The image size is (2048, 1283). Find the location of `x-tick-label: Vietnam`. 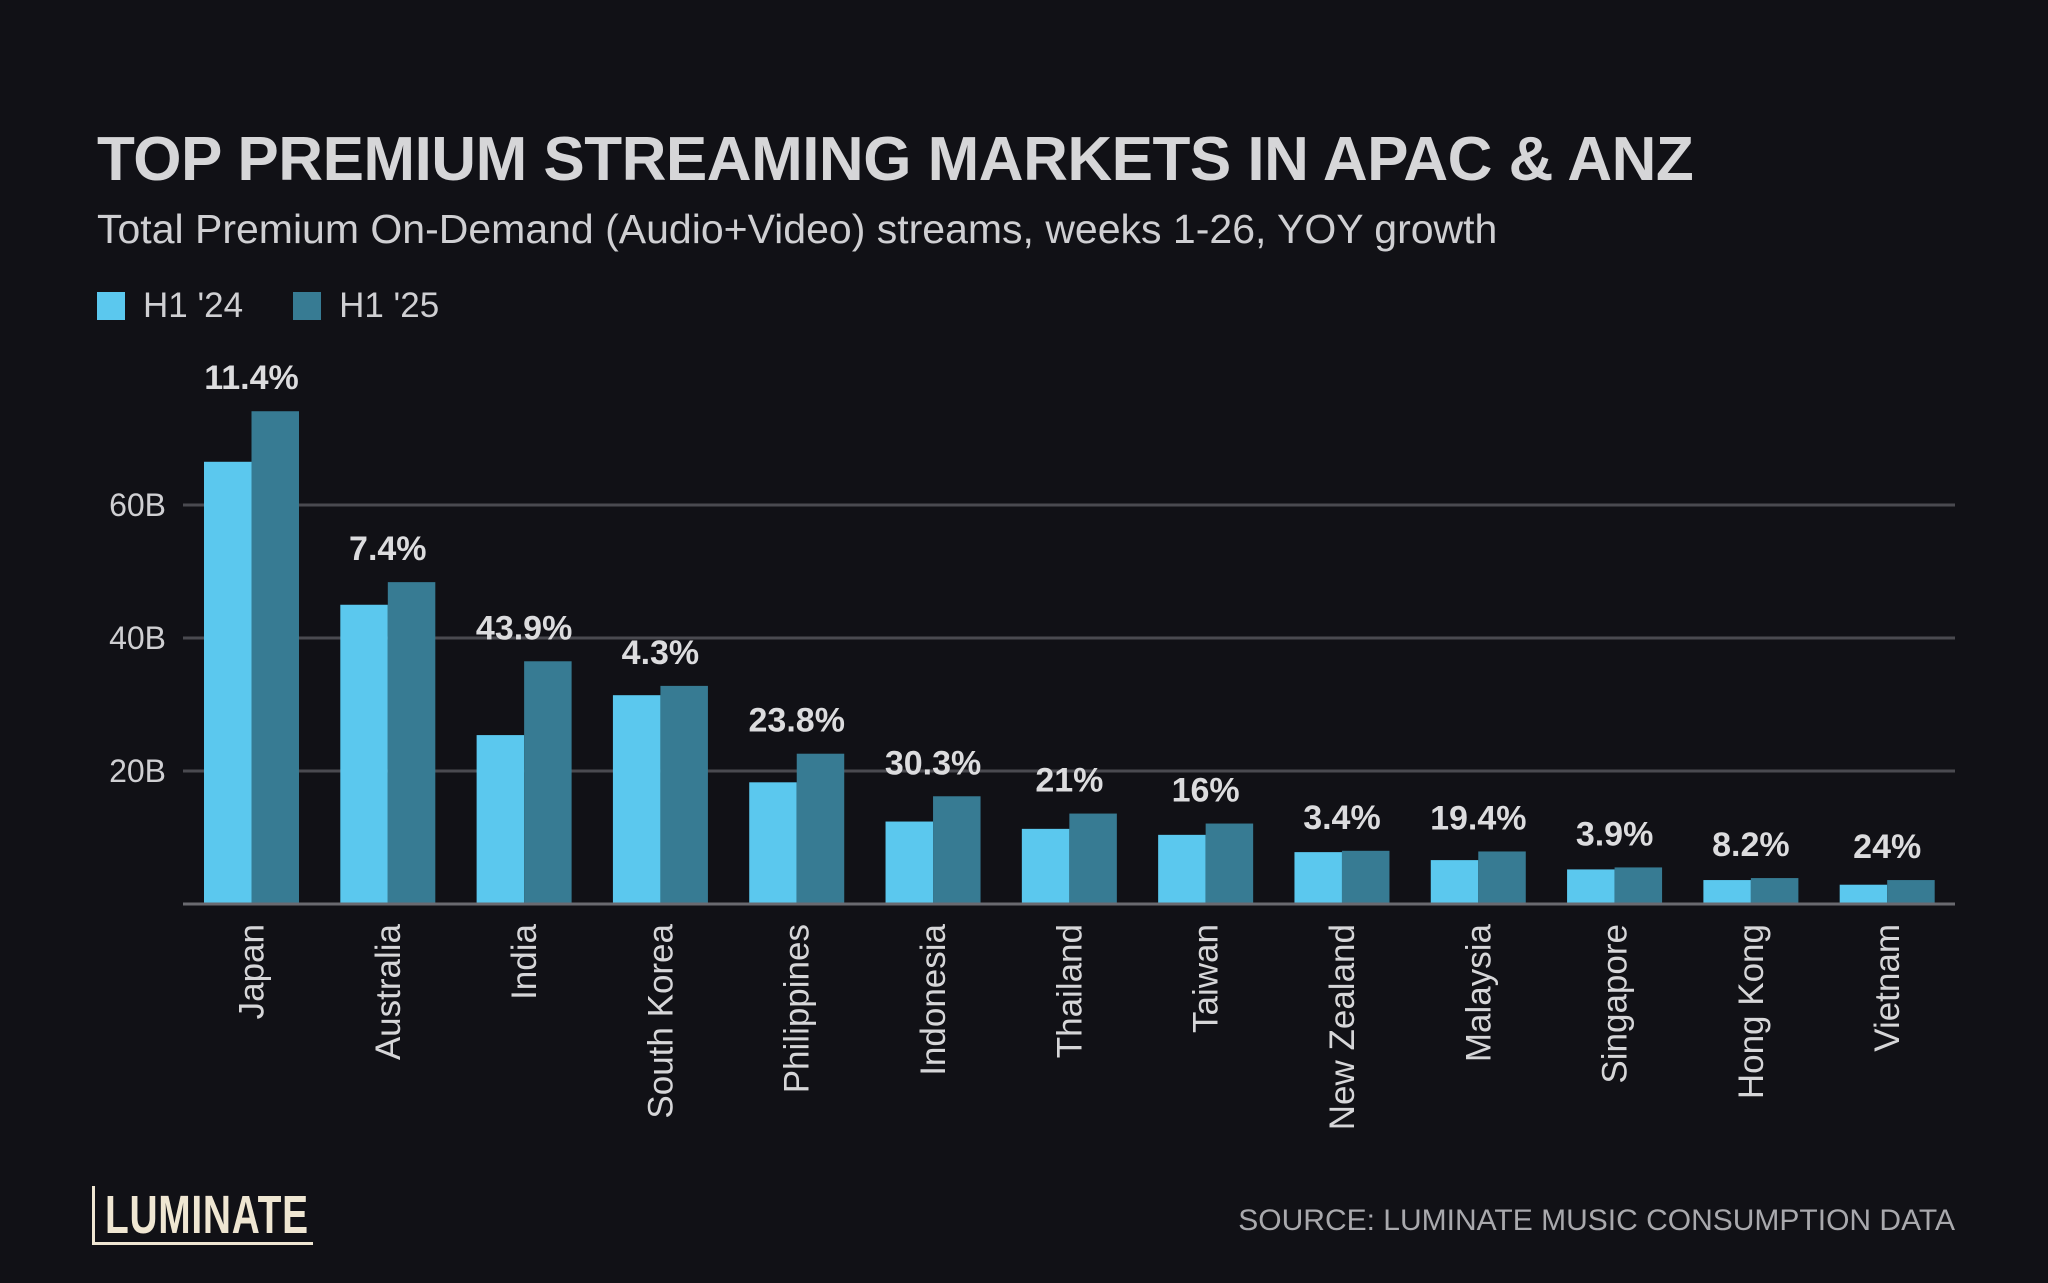

x-tick-label: Vietnam is located at coordinates (1887, 988).